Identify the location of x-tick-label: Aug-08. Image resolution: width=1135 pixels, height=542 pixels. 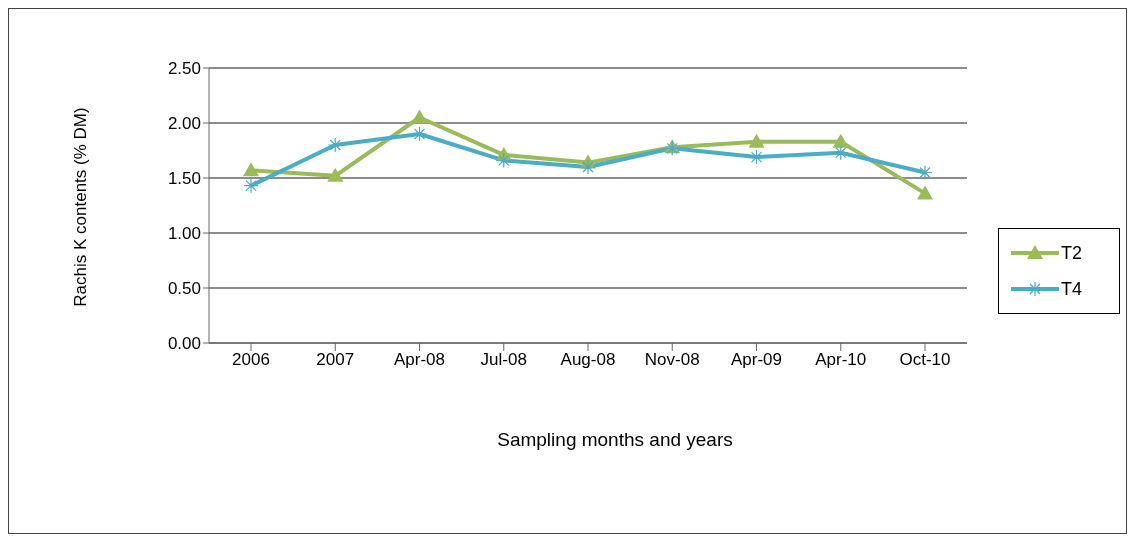
(588, 360).